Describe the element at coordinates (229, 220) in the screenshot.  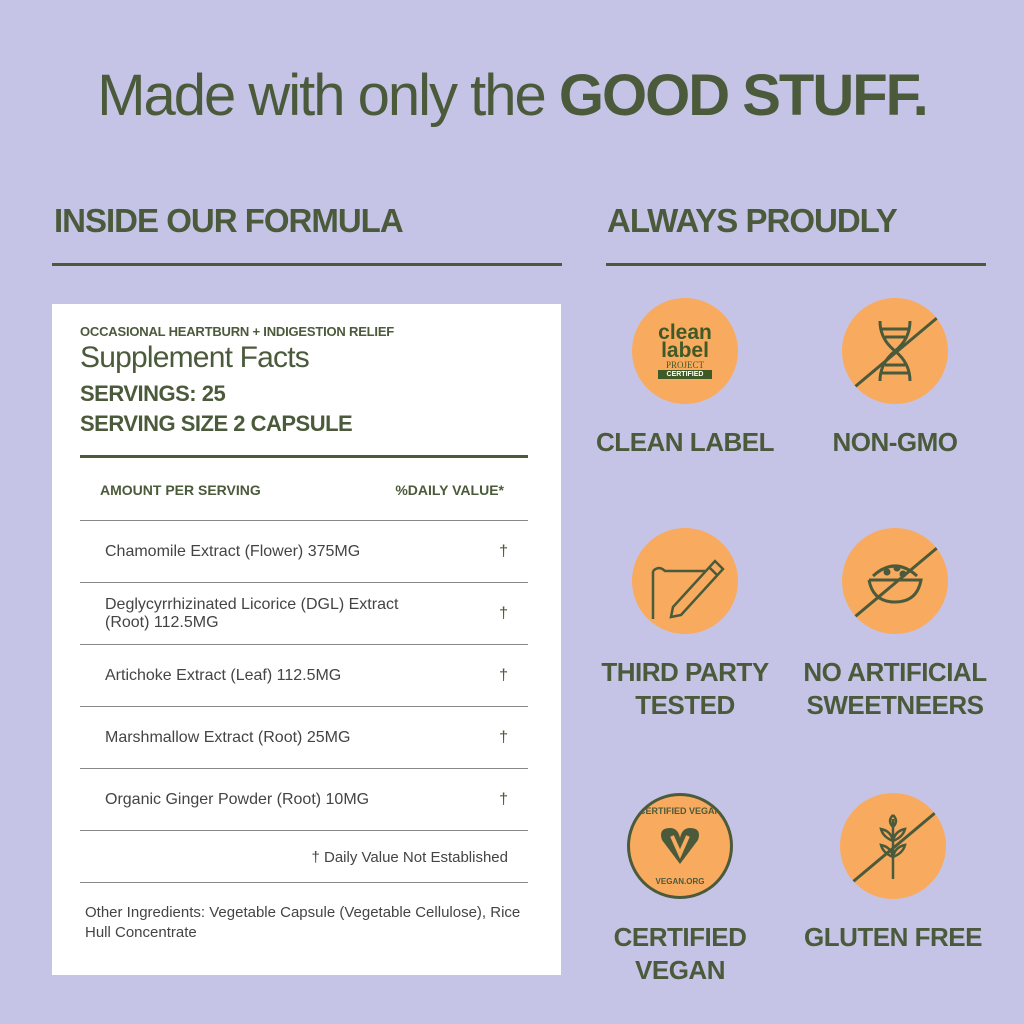
I see `left-heading: INSIDE OUR FORMULA` at that location.